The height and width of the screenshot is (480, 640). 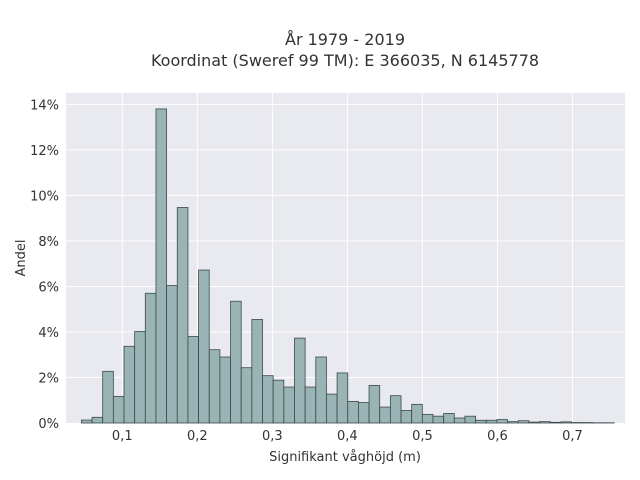 What do you see at coordinates (497, 436) in the screenshot?
I see `x-tick-label: 0,6` at bounding box center [497, 436].